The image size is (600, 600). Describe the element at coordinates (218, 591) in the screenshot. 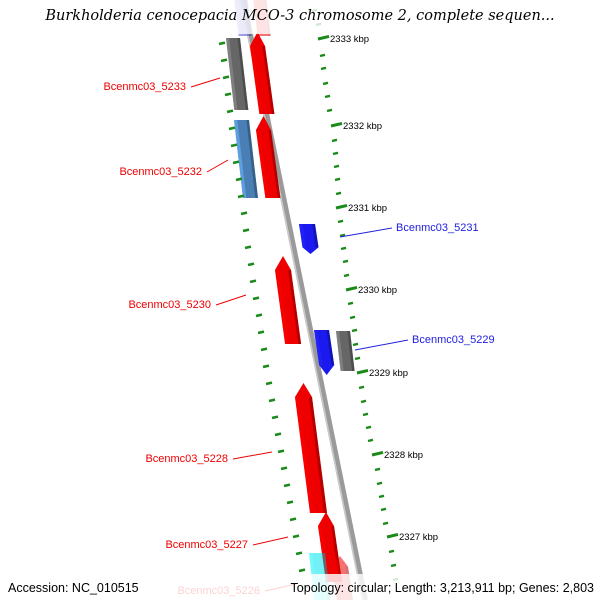

I see `gene-label-left: Bcenmc03_5226` at that location.